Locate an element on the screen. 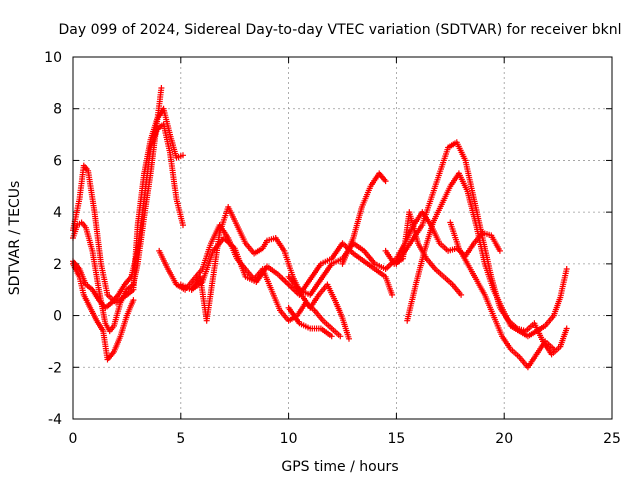  y-tick-label: -2 is located at coordinates (55, 368).